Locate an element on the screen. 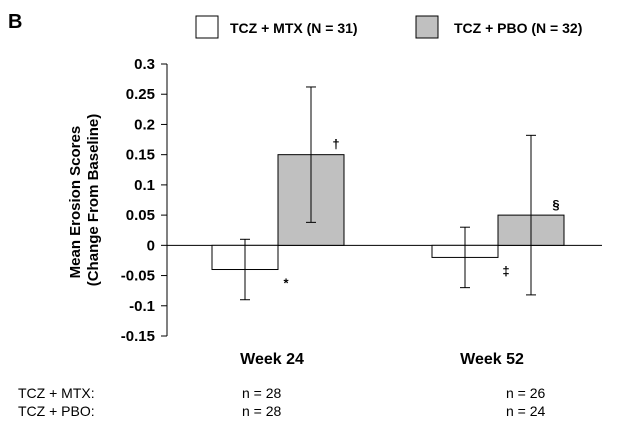 The height and width of the screenshot is (431, 618). n-row-label-tcz-pbo: TCZ + PBO: is located at coordinates (56, 411).